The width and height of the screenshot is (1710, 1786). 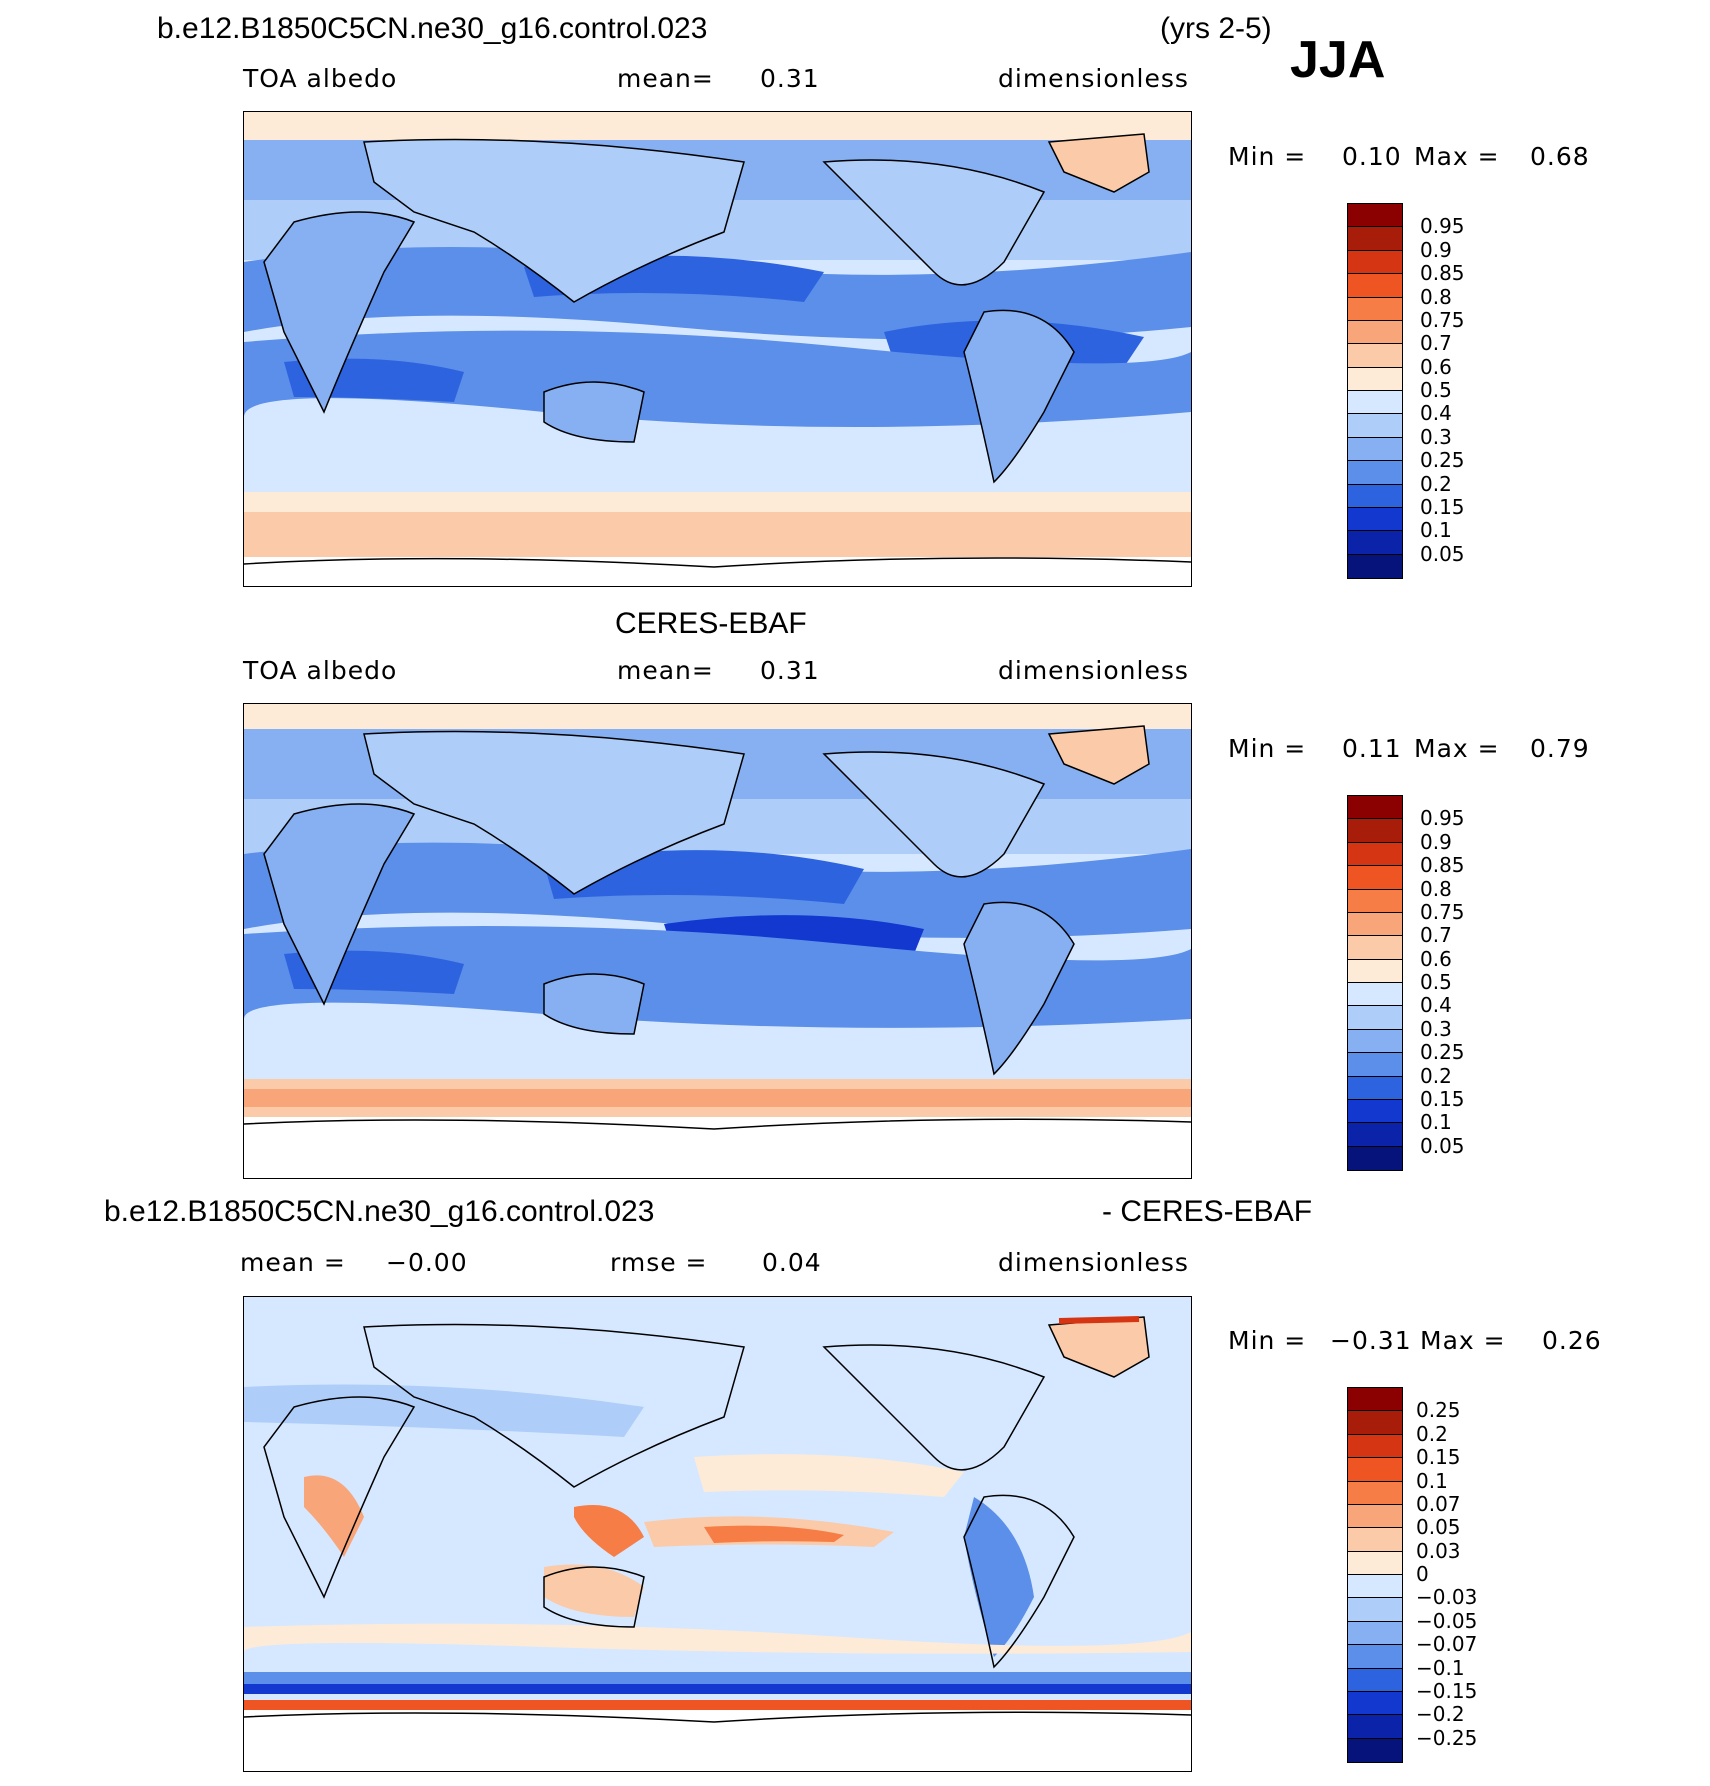 I want to click on panel2-min-label: Min =, so click(x=1267, y=748).